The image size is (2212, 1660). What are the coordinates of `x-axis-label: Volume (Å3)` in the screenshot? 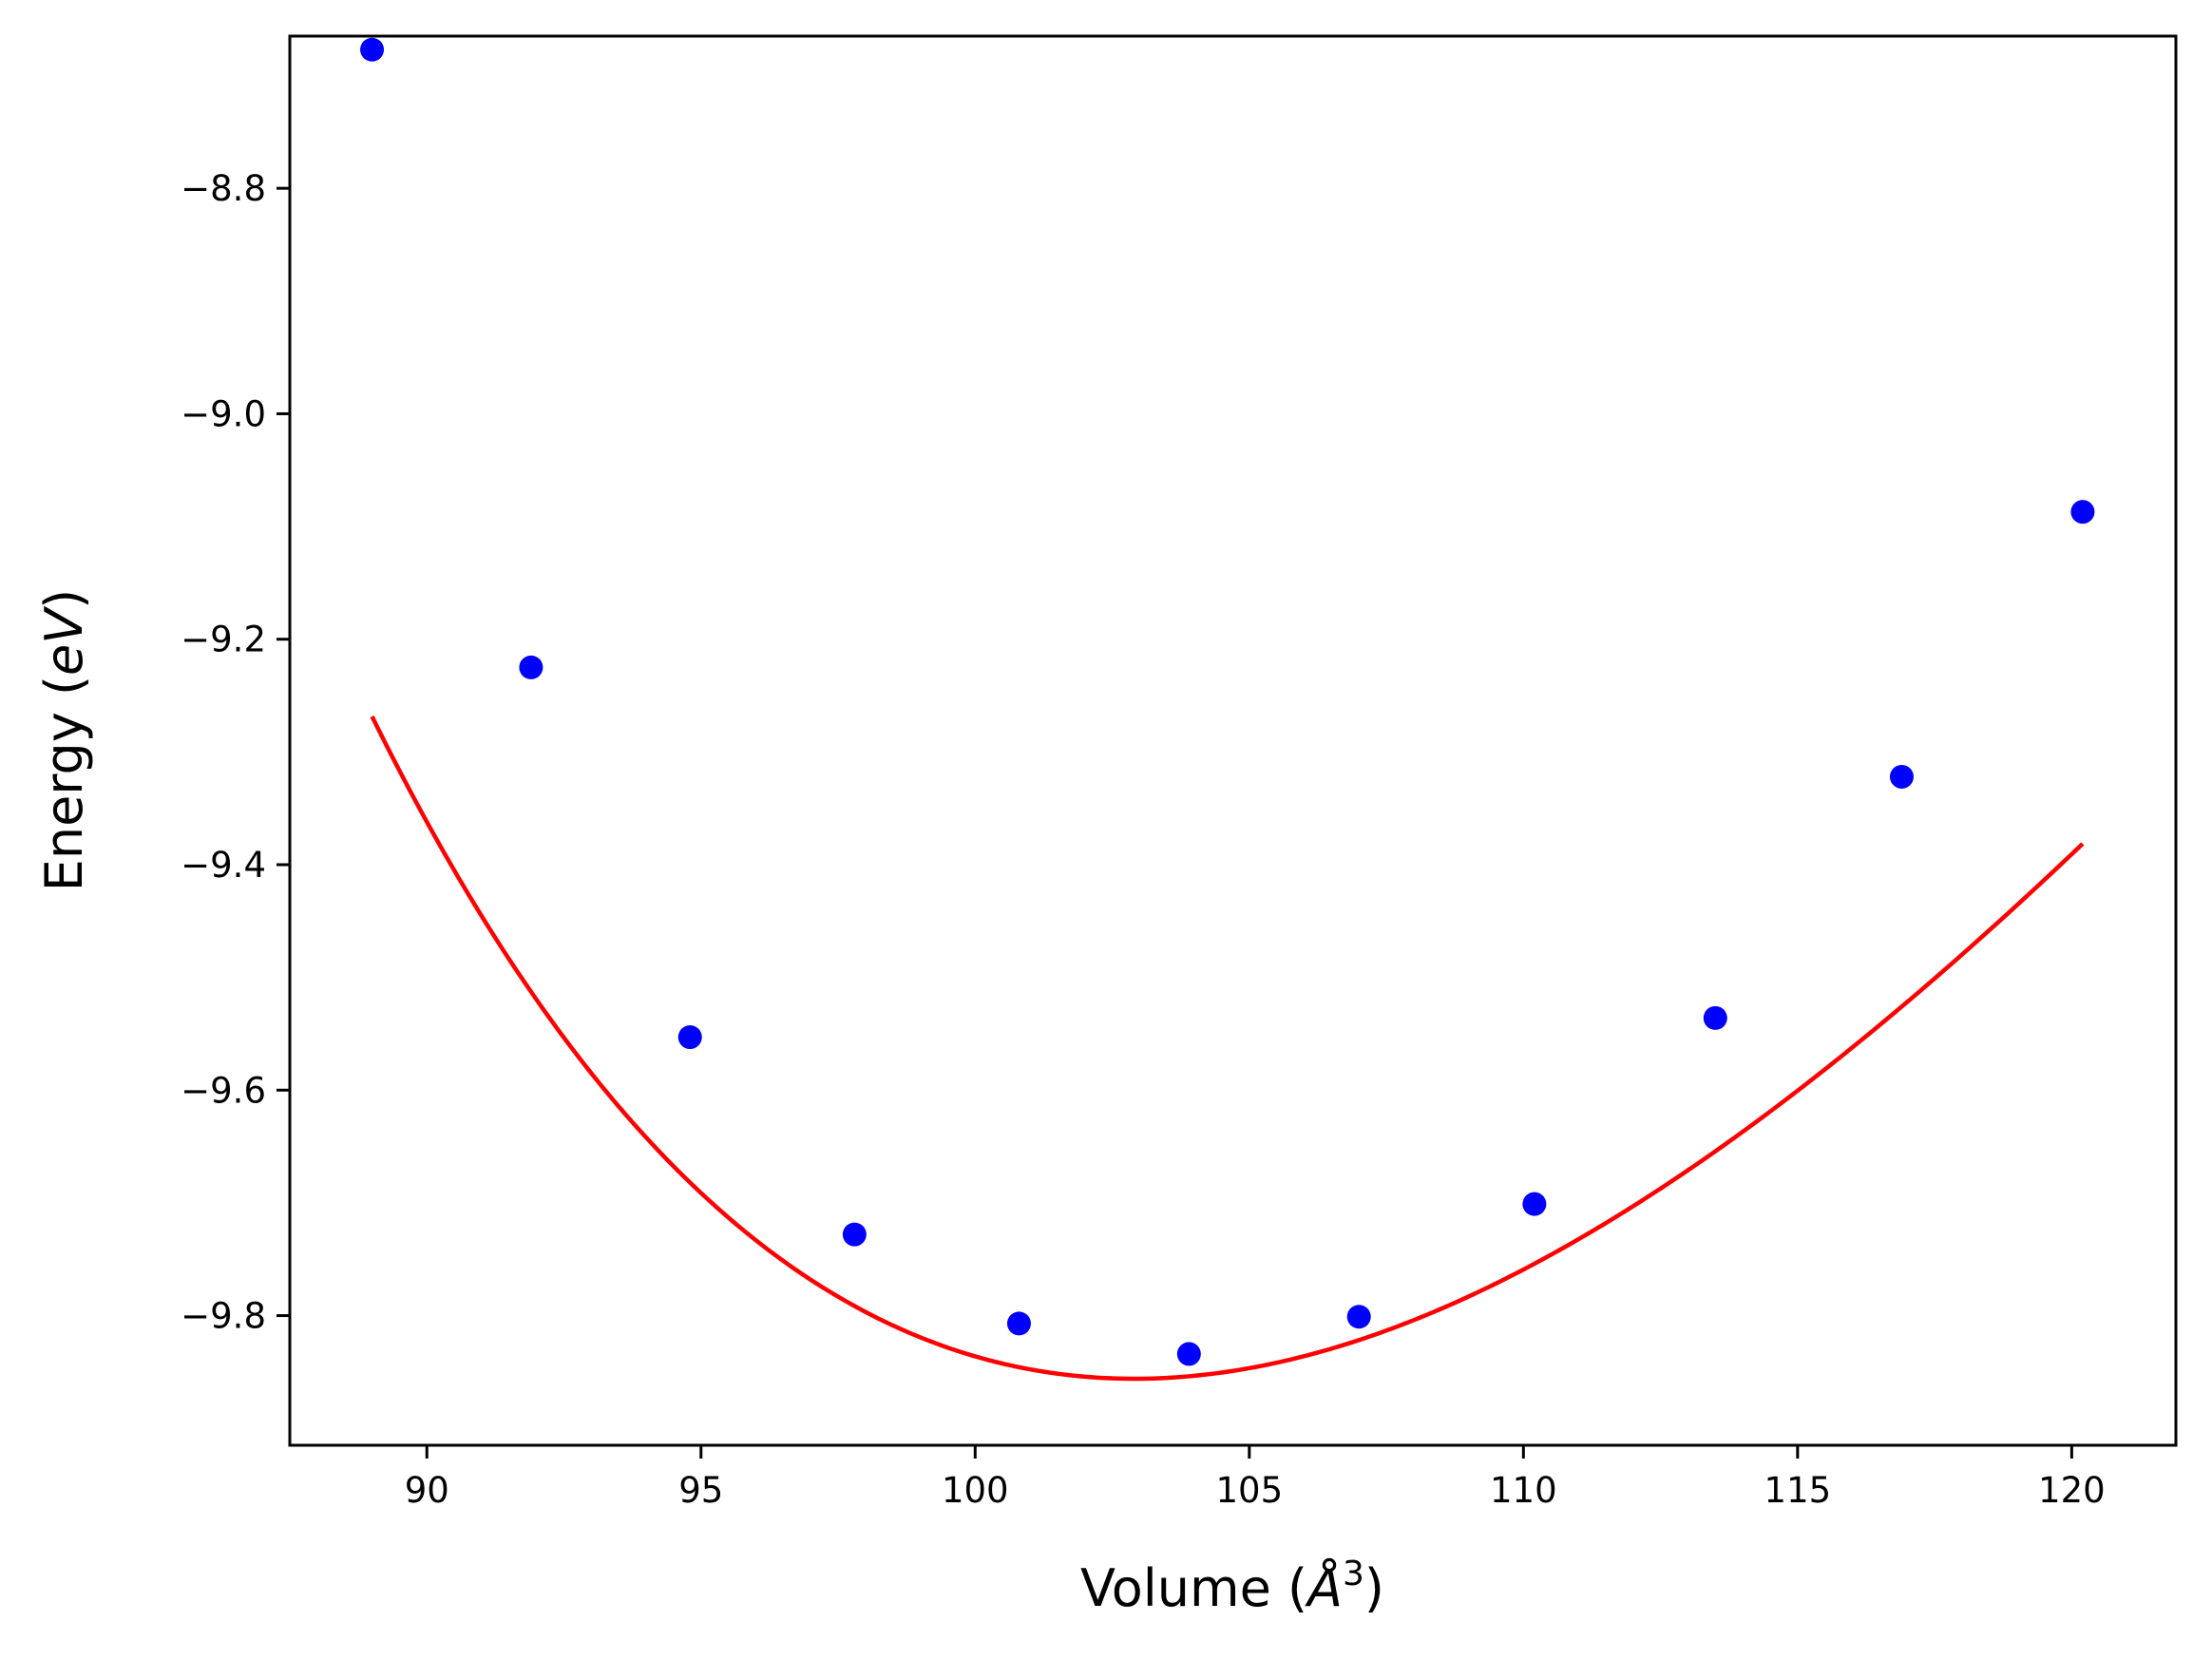 It's located at (1232, 1586).